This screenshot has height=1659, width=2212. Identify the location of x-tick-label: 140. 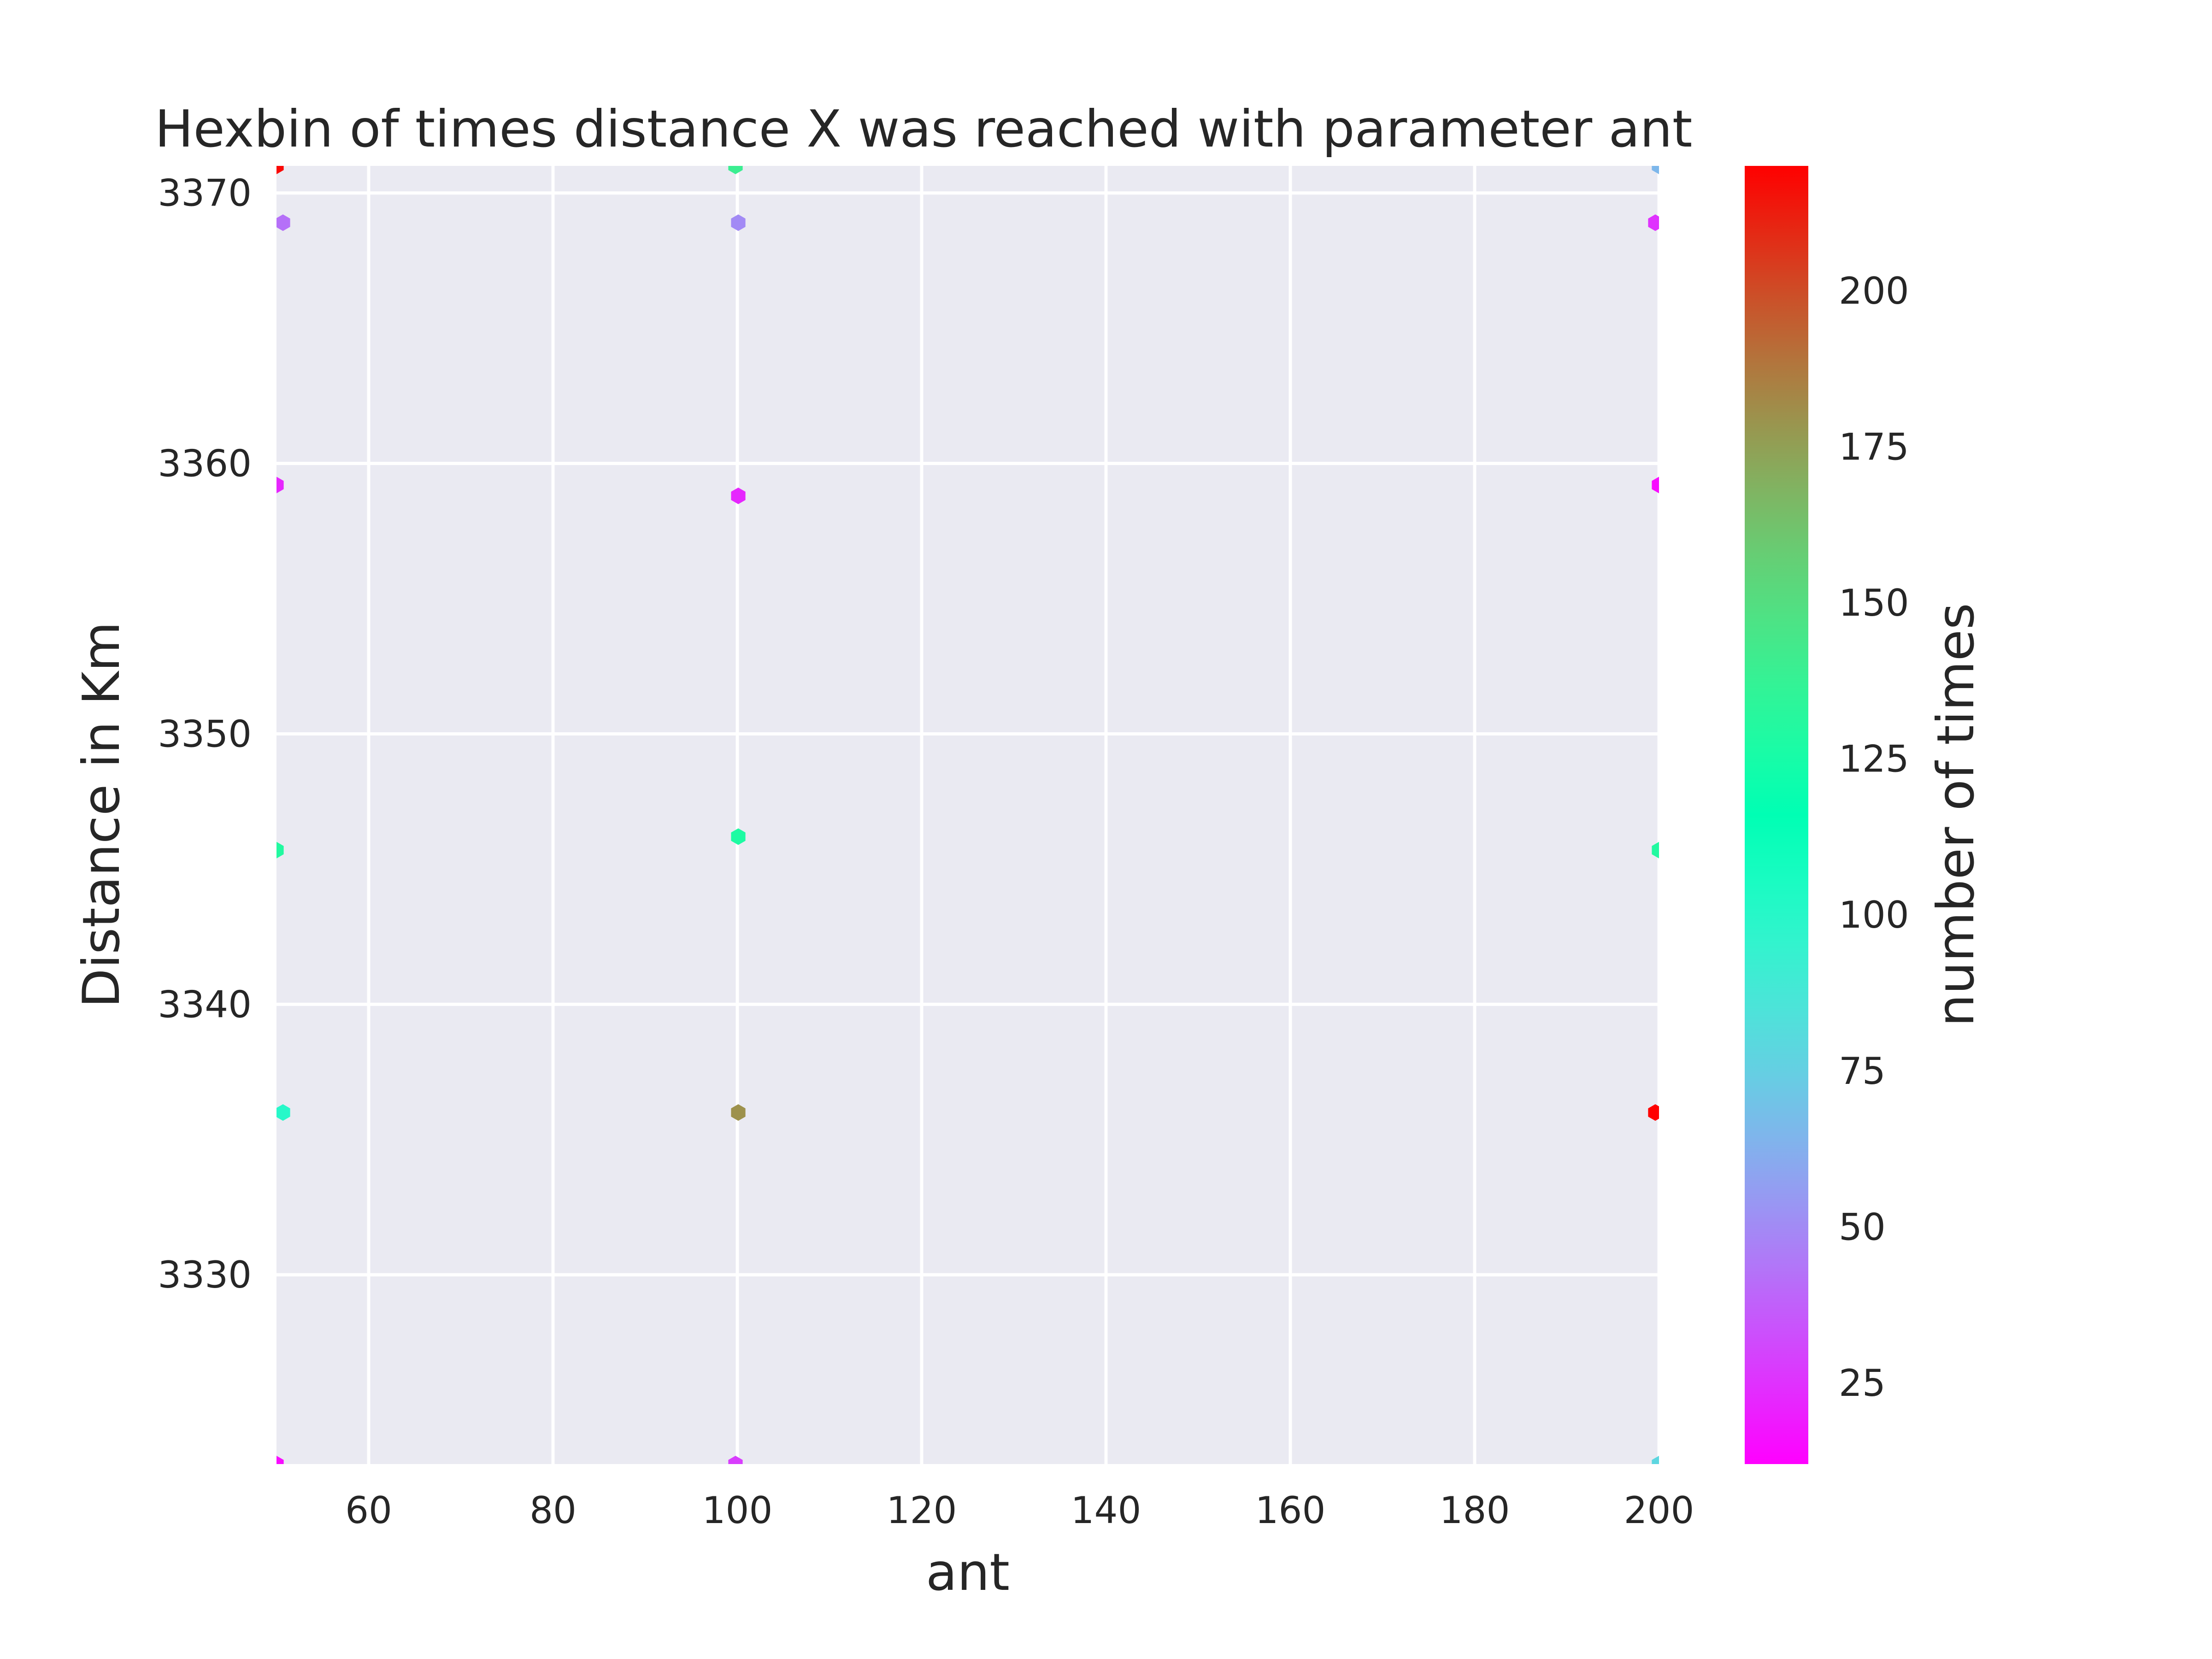
(1106, 1510).